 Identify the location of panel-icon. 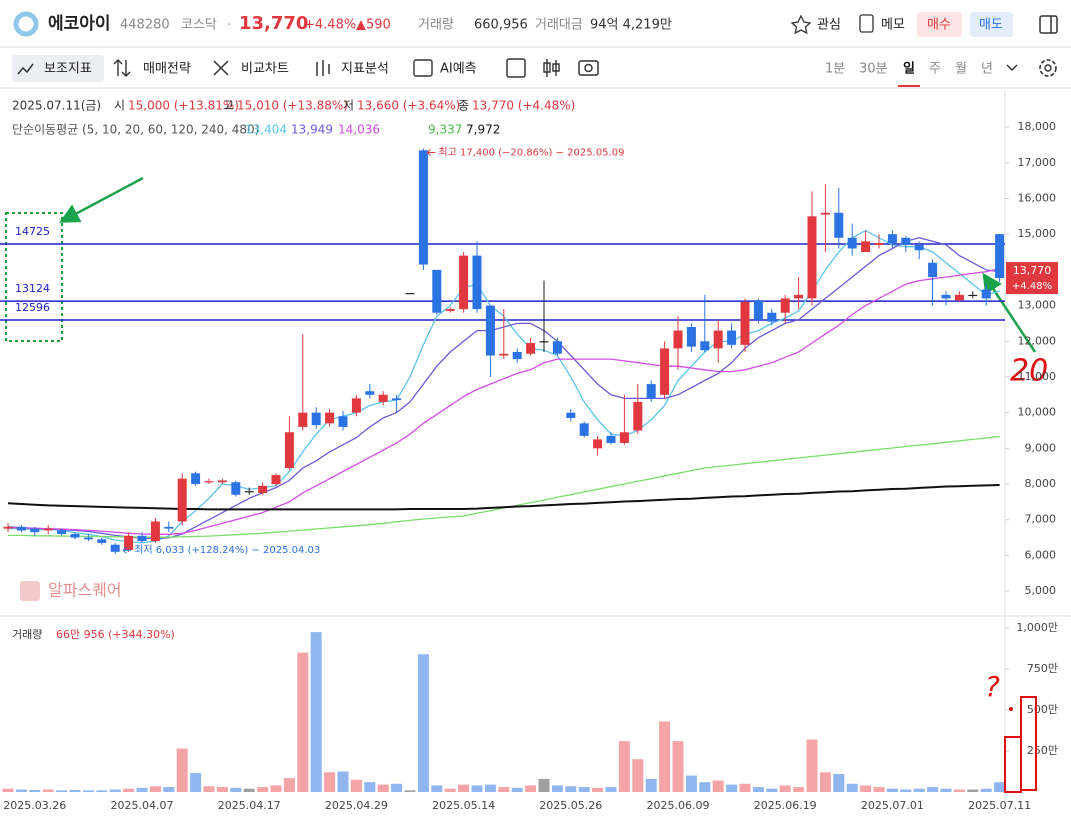
(1048, 24).